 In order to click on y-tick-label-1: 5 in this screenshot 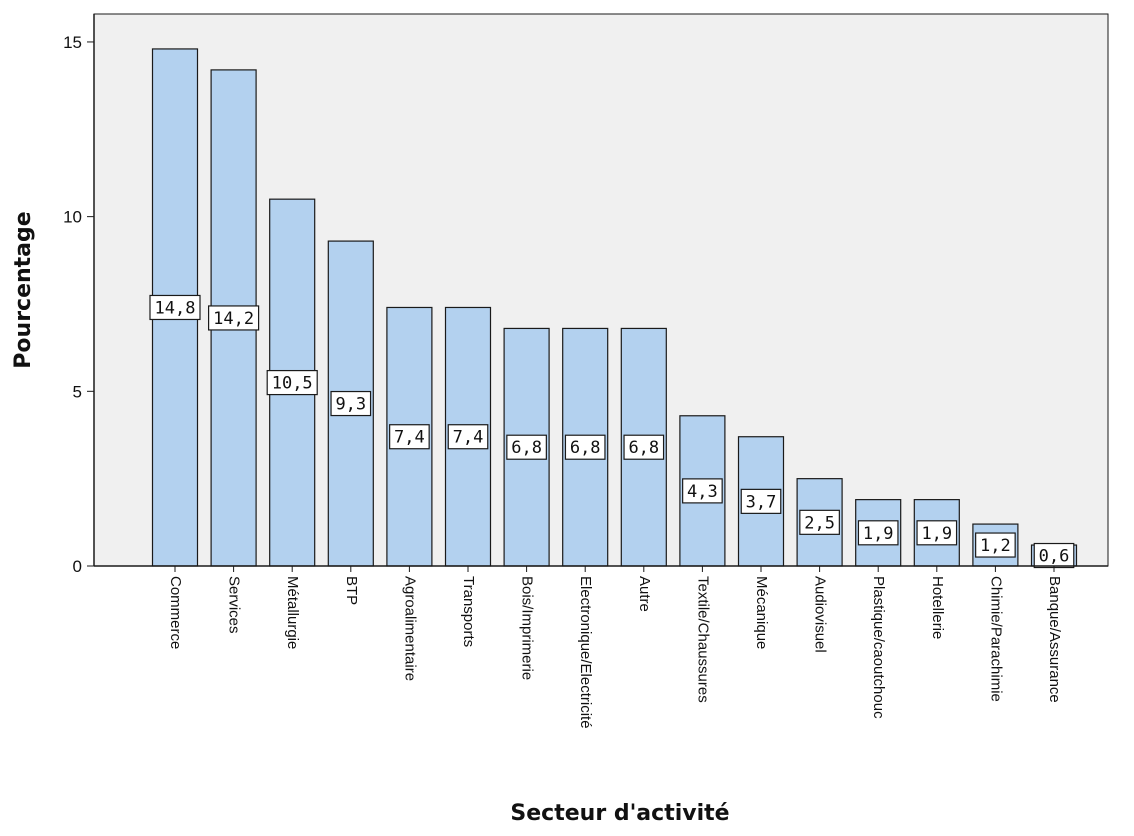, I will do `click(77, 391)`.